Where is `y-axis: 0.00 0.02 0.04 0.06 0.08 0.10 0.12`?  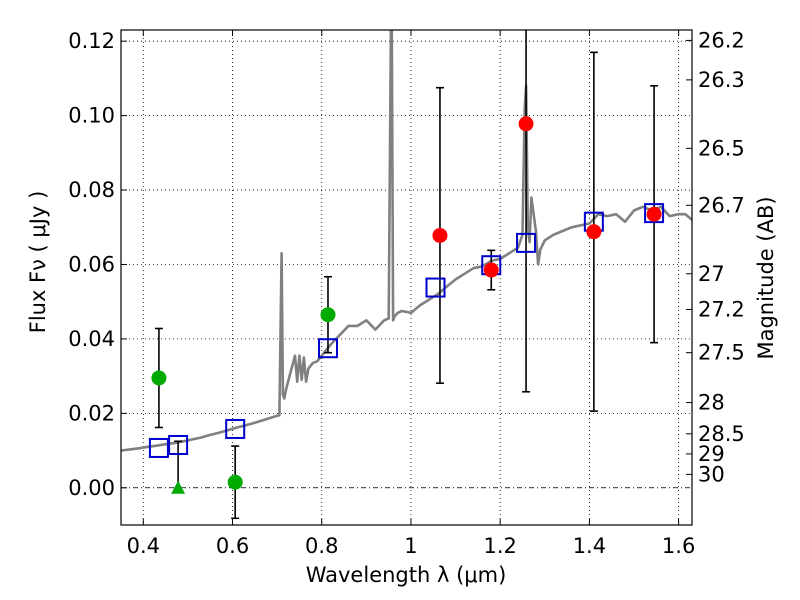
y-axis: 0.00 0.02 0.04 0.06 0.08 0.10 0.12 is located at coordinates (97, 264).